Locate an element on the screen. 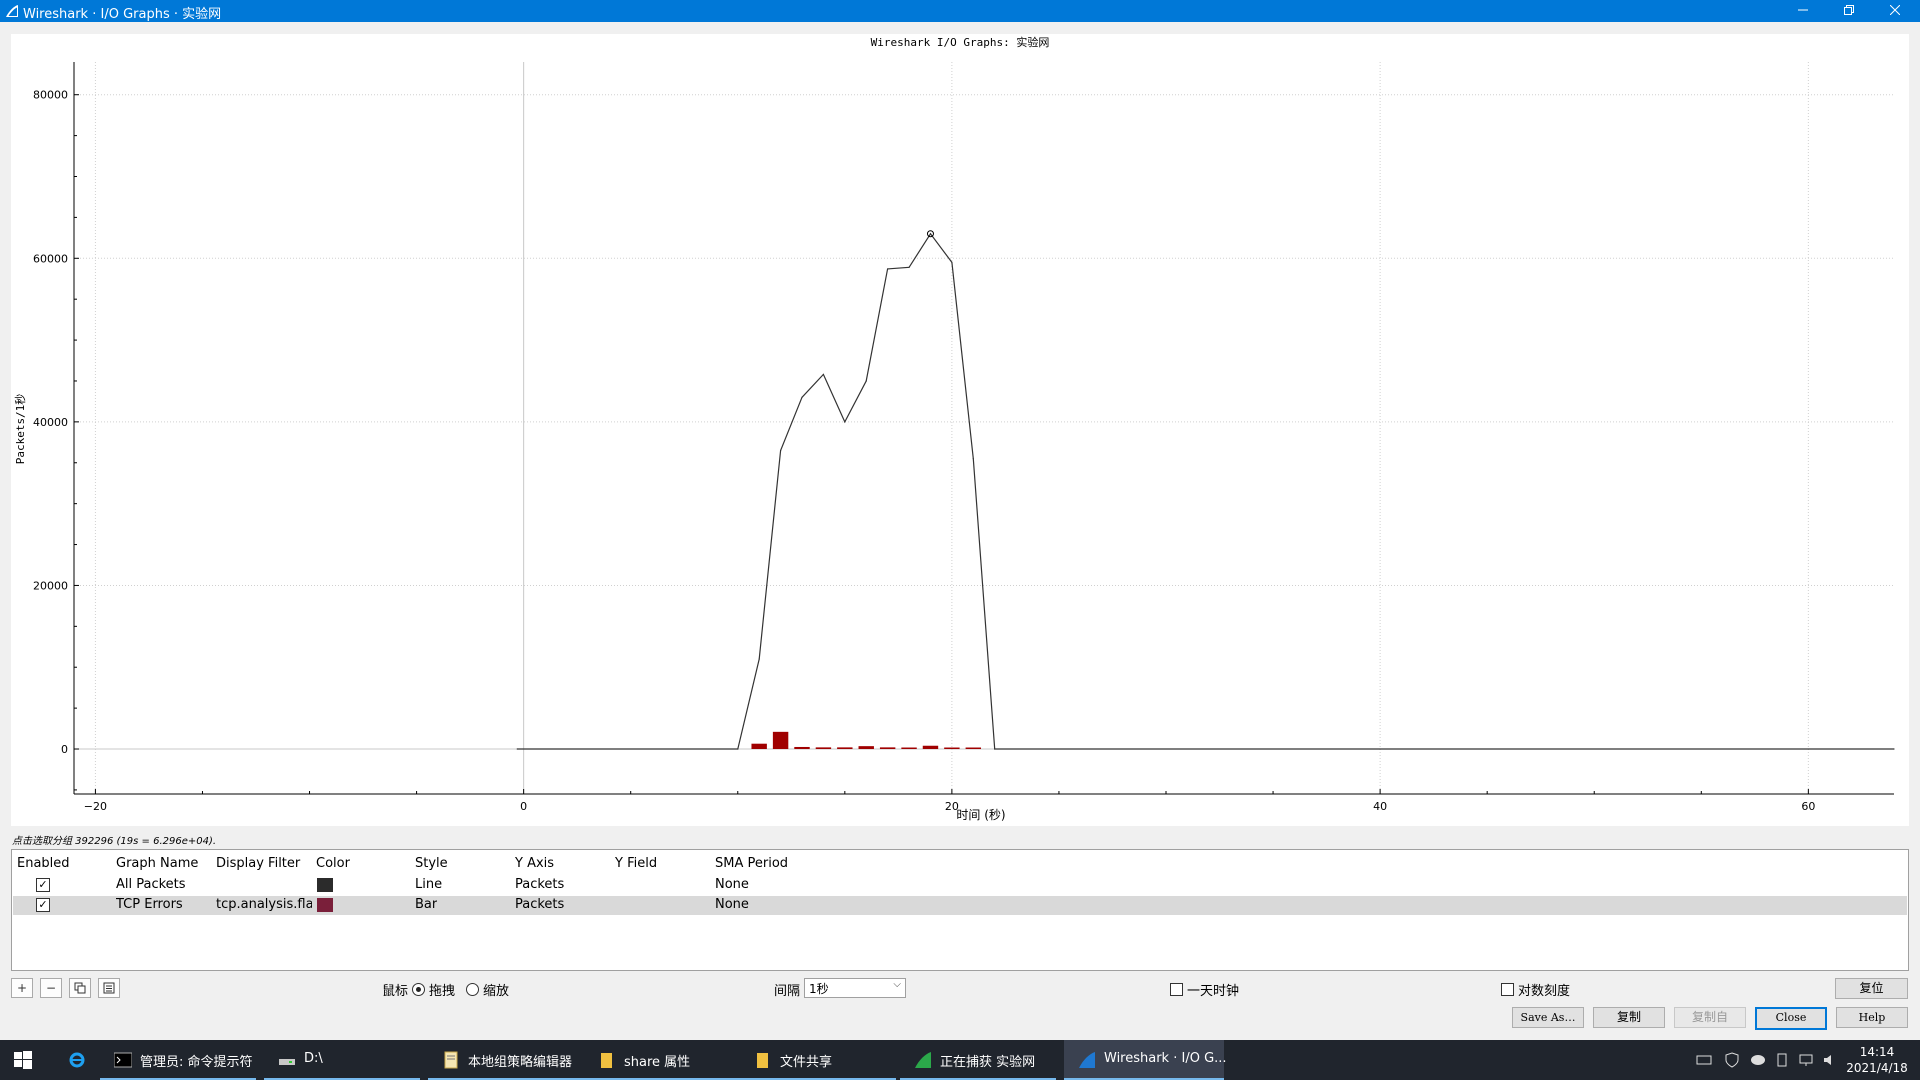 Image resolution: width=1920 pixels, height=1080 pixels. network-icon is located at coordinates (1806, 1060).